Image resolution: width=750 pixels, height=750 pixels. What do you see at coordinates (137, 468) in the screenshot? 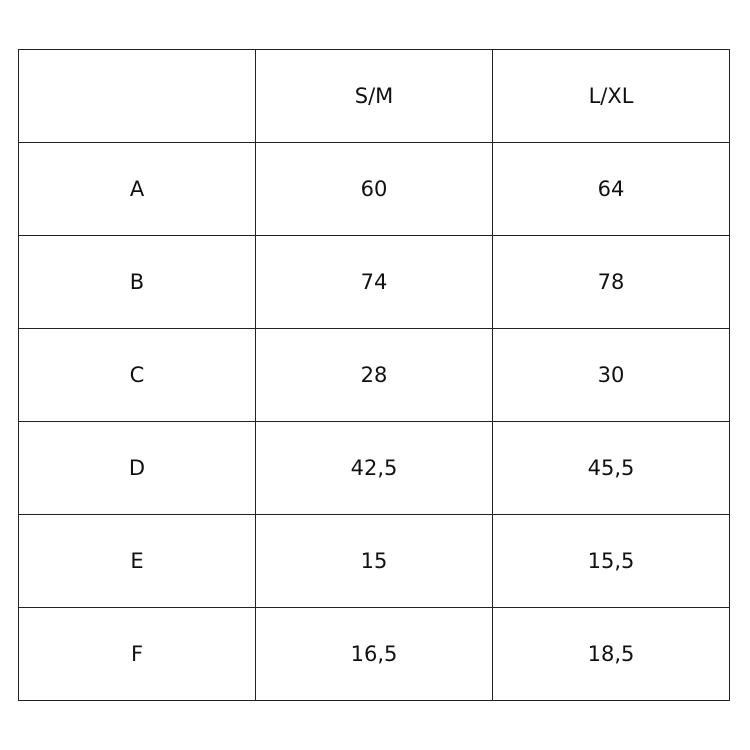
I see `row-label: D` at bounding box center [137, 468].